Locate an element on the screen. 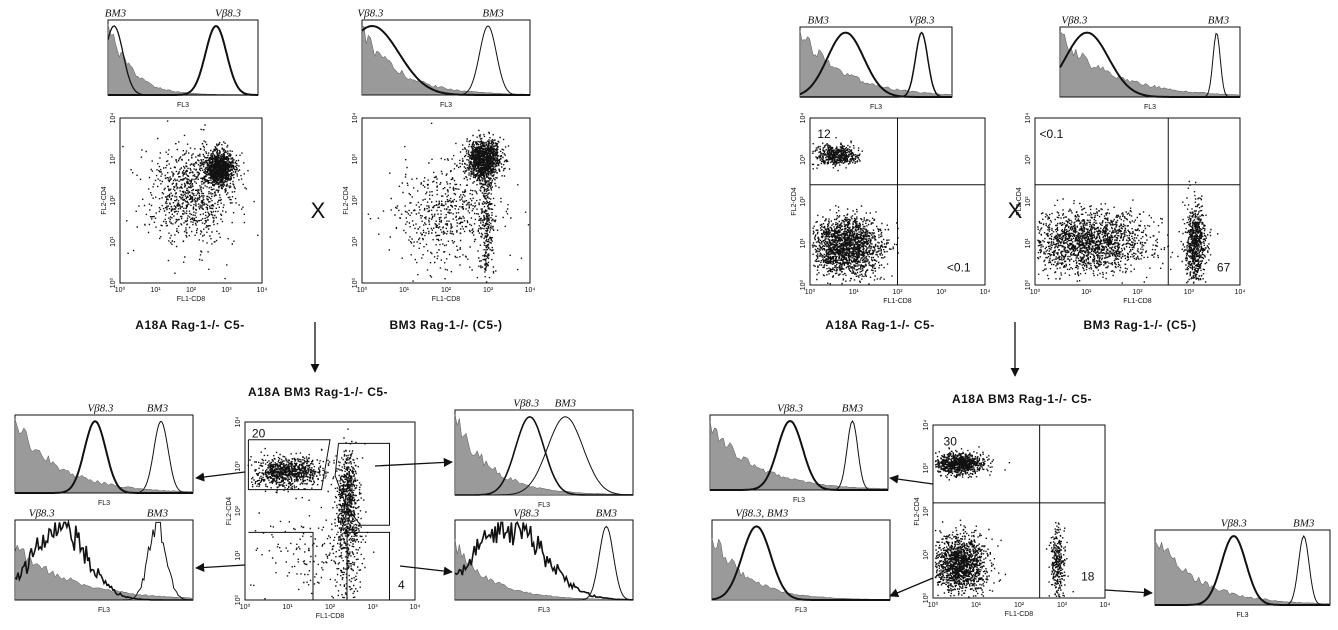 The height and width of the screenshot is (630, 1338). percentage: 4 is located at coordinates (401, 585).